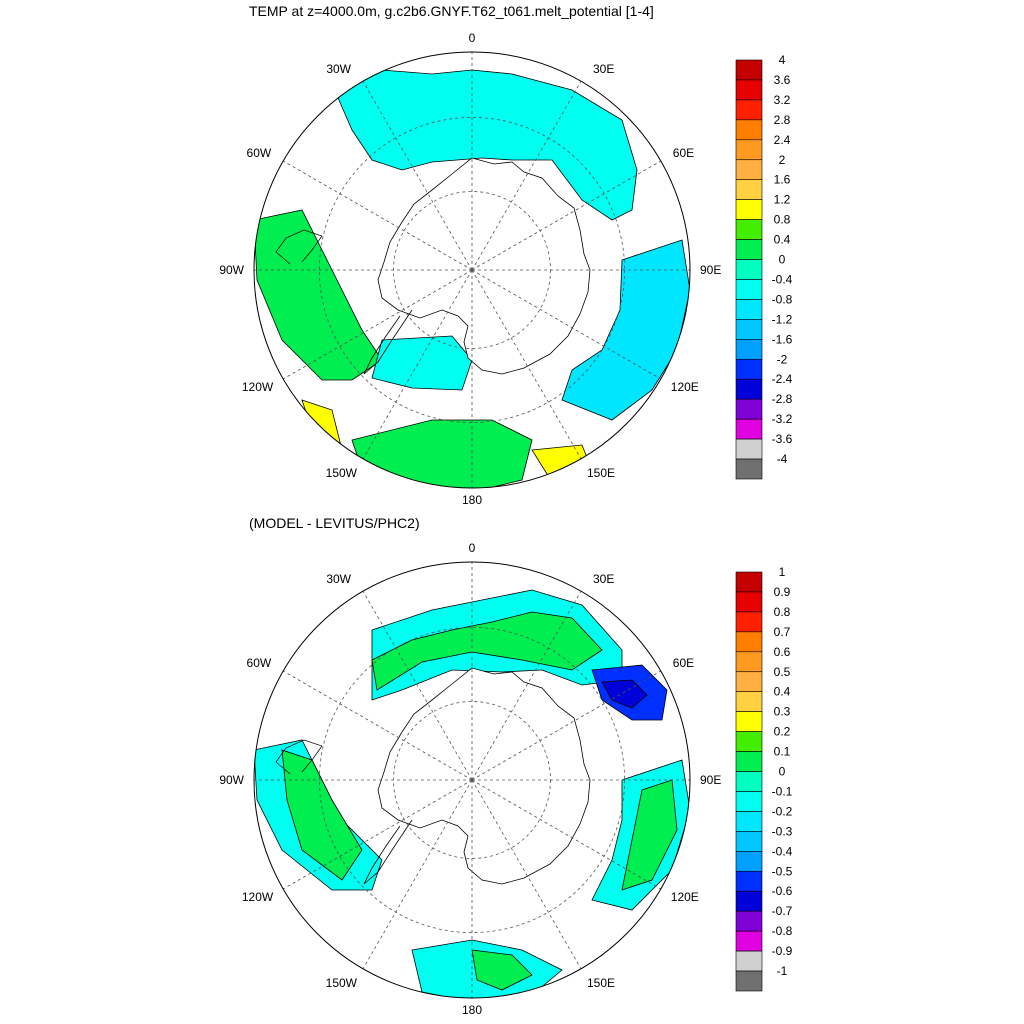  I want to click on colorbar-tick-label: -3.2, so click(782, 419).